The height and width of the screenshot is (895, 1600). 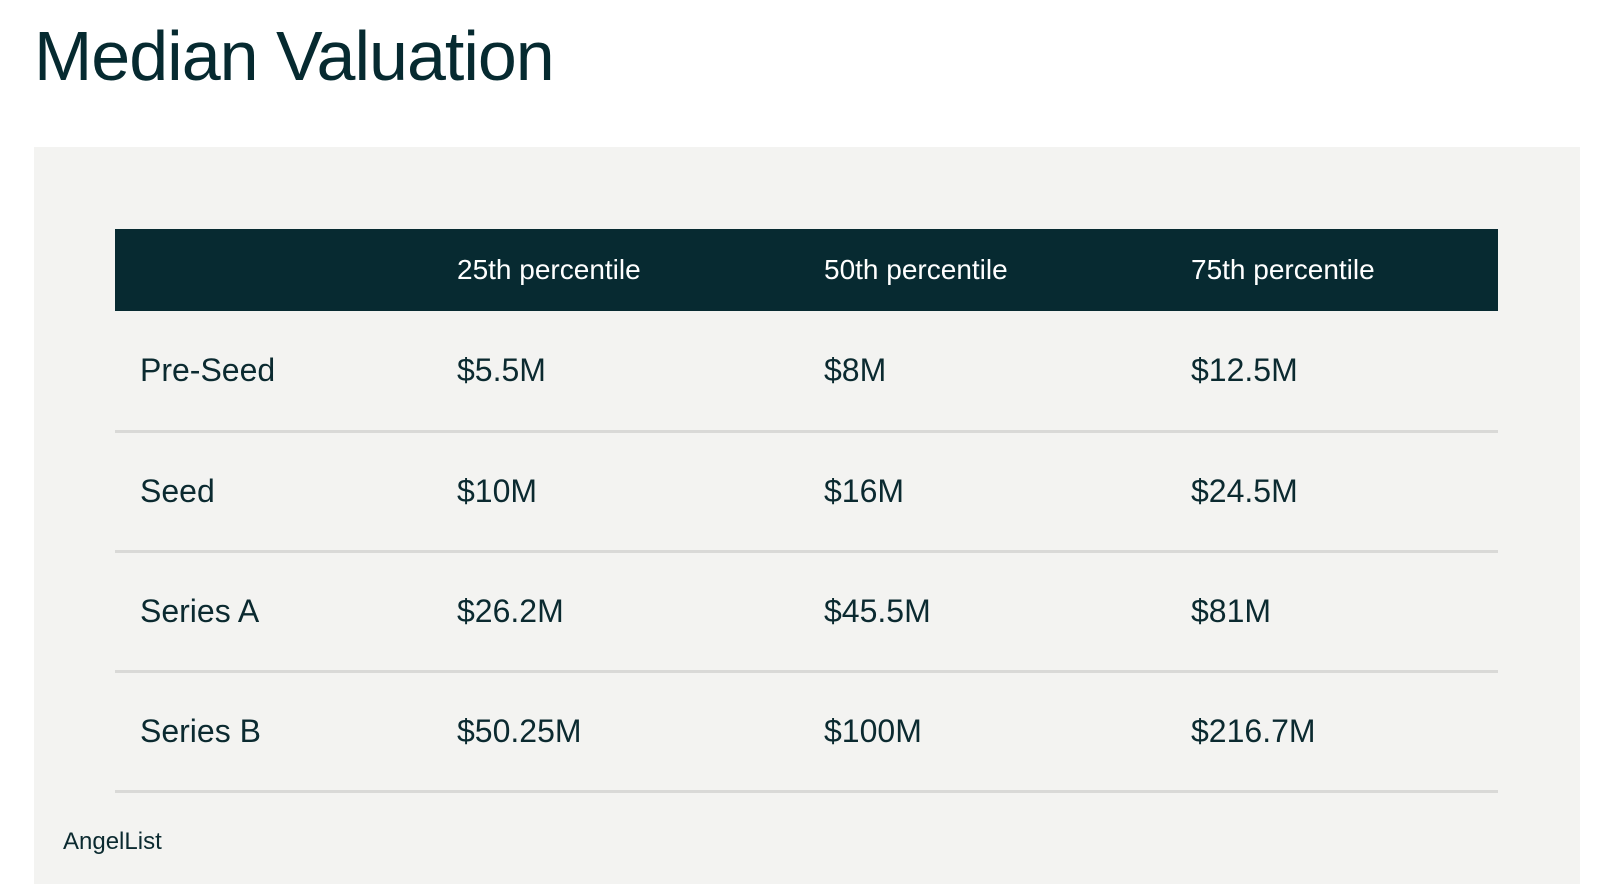 I want to click on row-label: Pre-Seed, so click(x=208, y=369).